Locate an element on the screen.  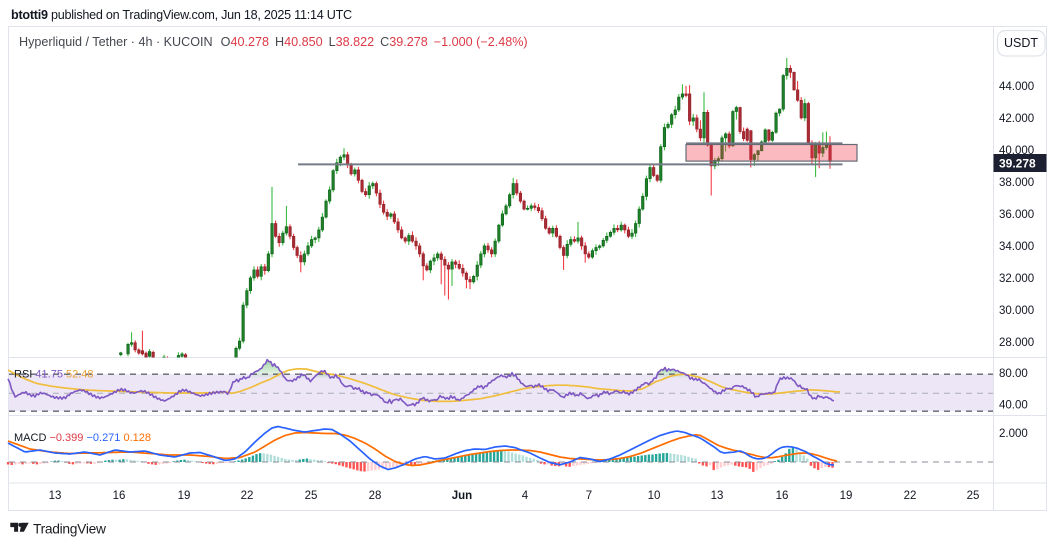
svg-text: 80.00 is located at coordinates (1013, 374).